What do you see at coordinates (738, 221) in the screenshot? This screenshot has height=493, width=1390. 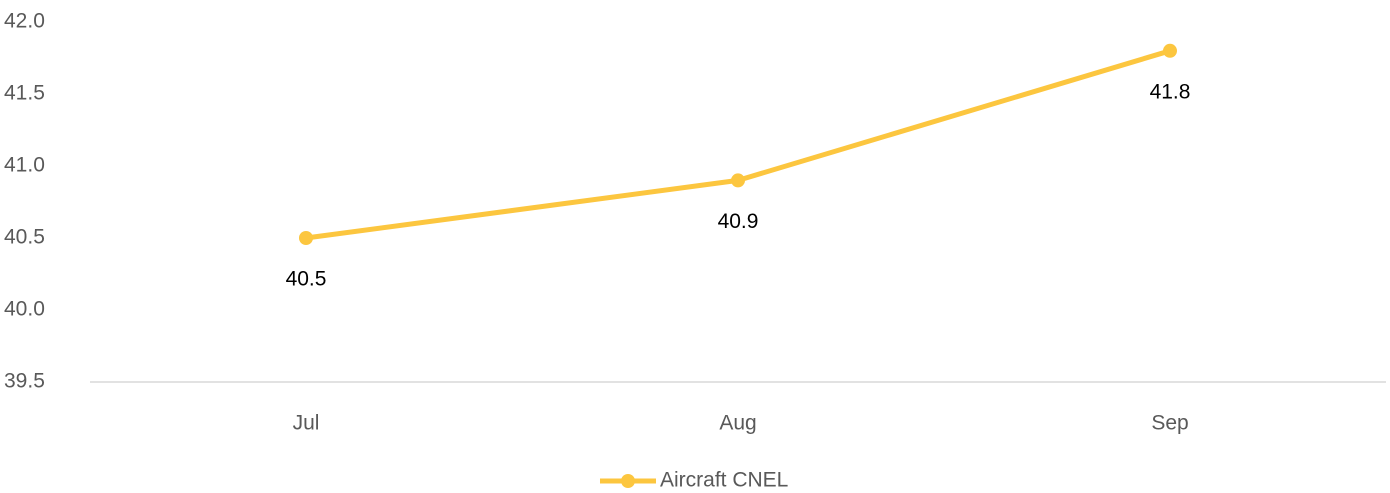 I see `data-label: 40.9` at bounding box center [738, 221].